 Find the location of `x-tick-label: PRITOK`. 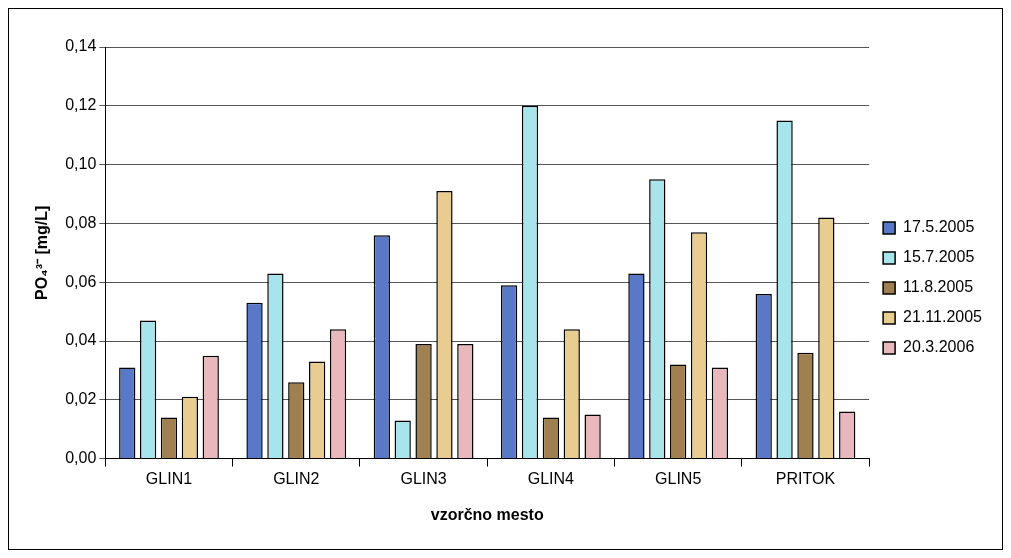

x-tick-label: PRITOK is located at coordinates (805, 478).